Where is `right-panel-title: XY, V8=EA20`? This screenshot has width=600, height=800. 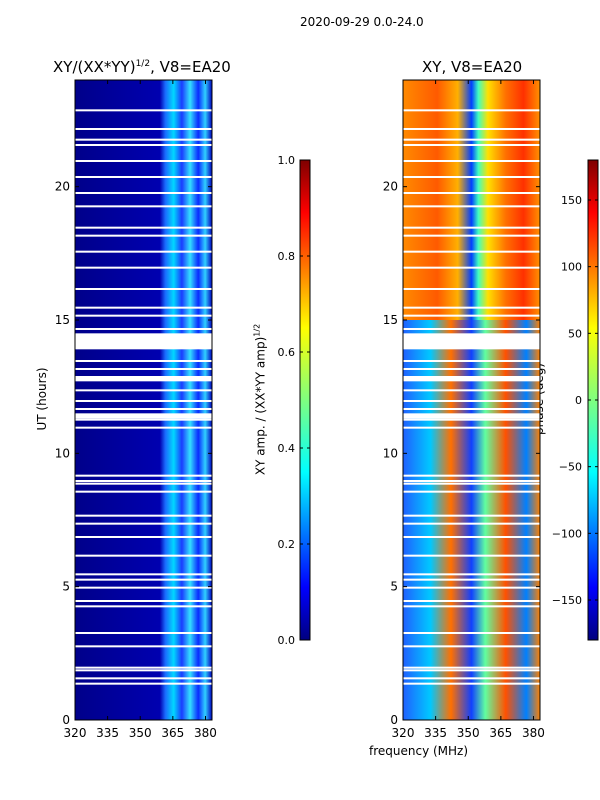 right-panel-title: XY, V8=EA20 is located at coordinates (472, 67).